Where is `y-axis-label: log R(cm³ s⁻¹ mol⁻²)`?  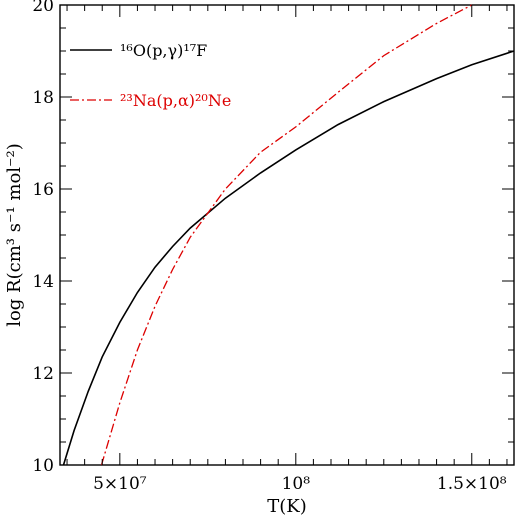
y-axis-label: log R(cm³ s⁻¹ mol⁻²) is located at coordinates (14, 235).